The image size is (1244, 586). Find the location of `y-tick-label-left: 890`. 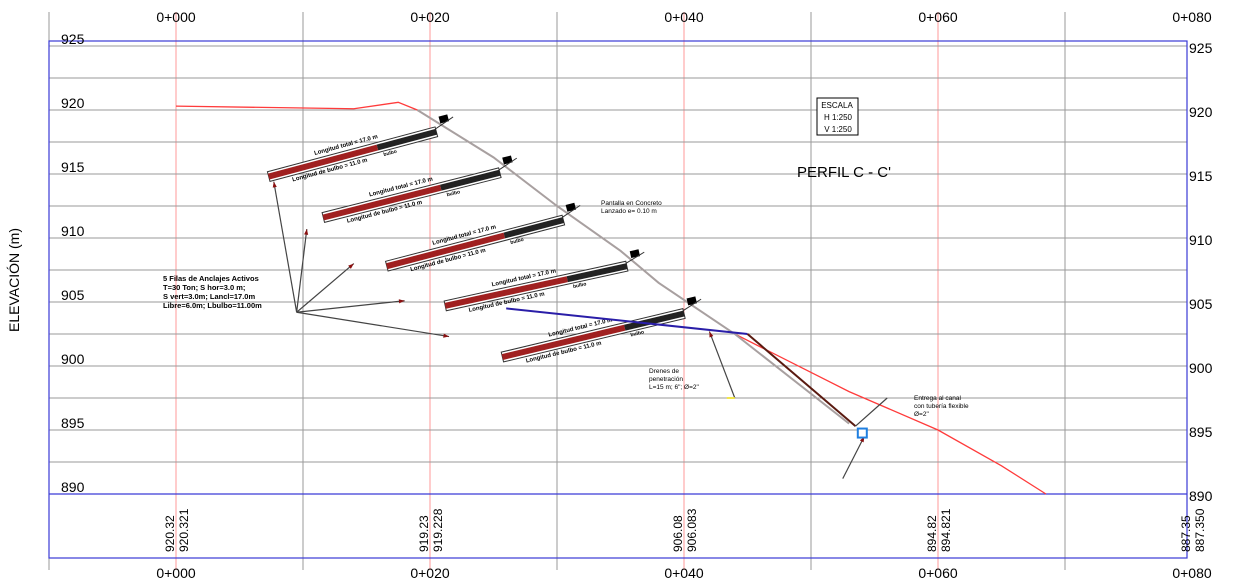

y-tick-label-left: 890 is located at coordinates (73, 487).